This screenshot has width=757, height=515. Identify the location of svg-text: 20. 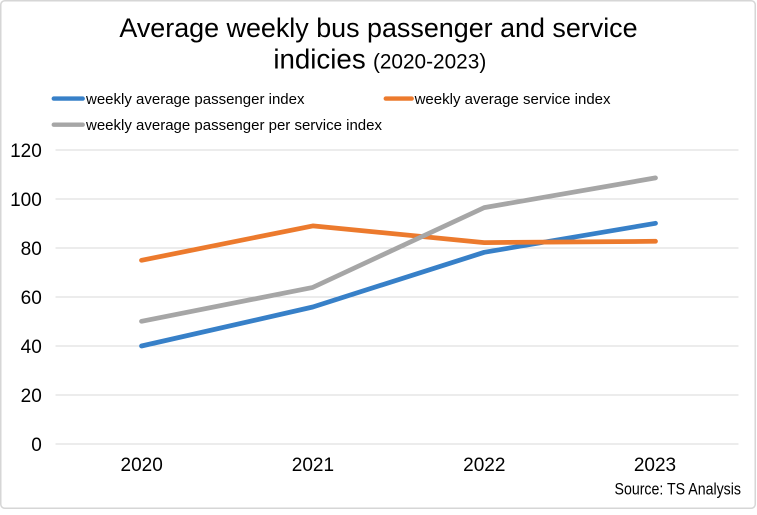
(31, 396).